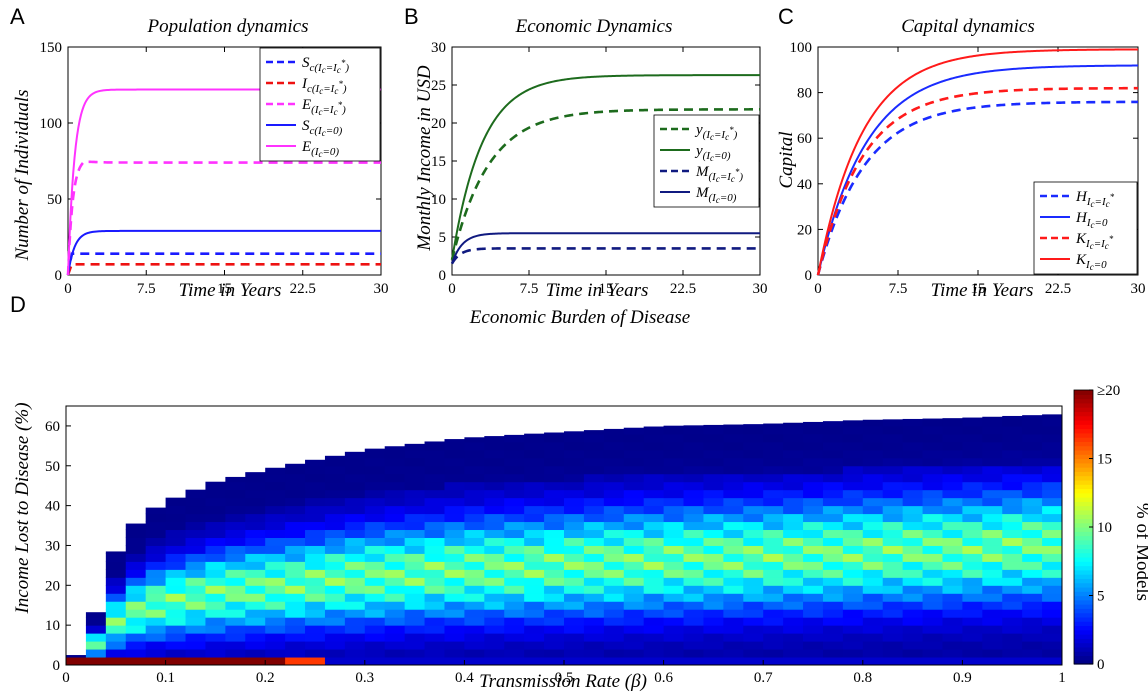  Describe the element at coordinates (977, 162) in the screenshot. I see `series-line` at that location.